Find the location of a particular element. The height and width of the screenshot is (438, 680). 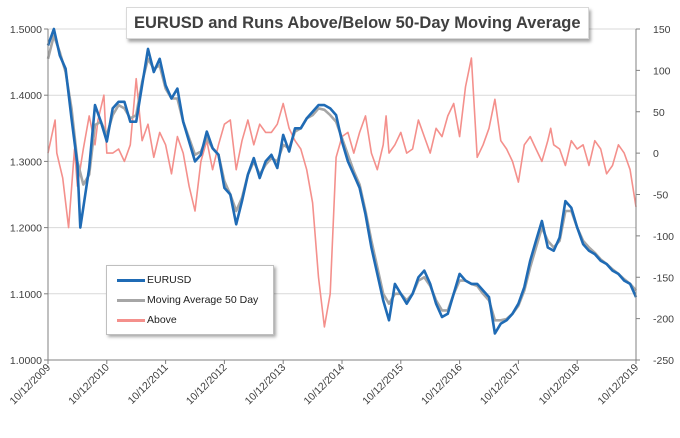

right-tick-label: -50 is located at coordinates (660, 196).